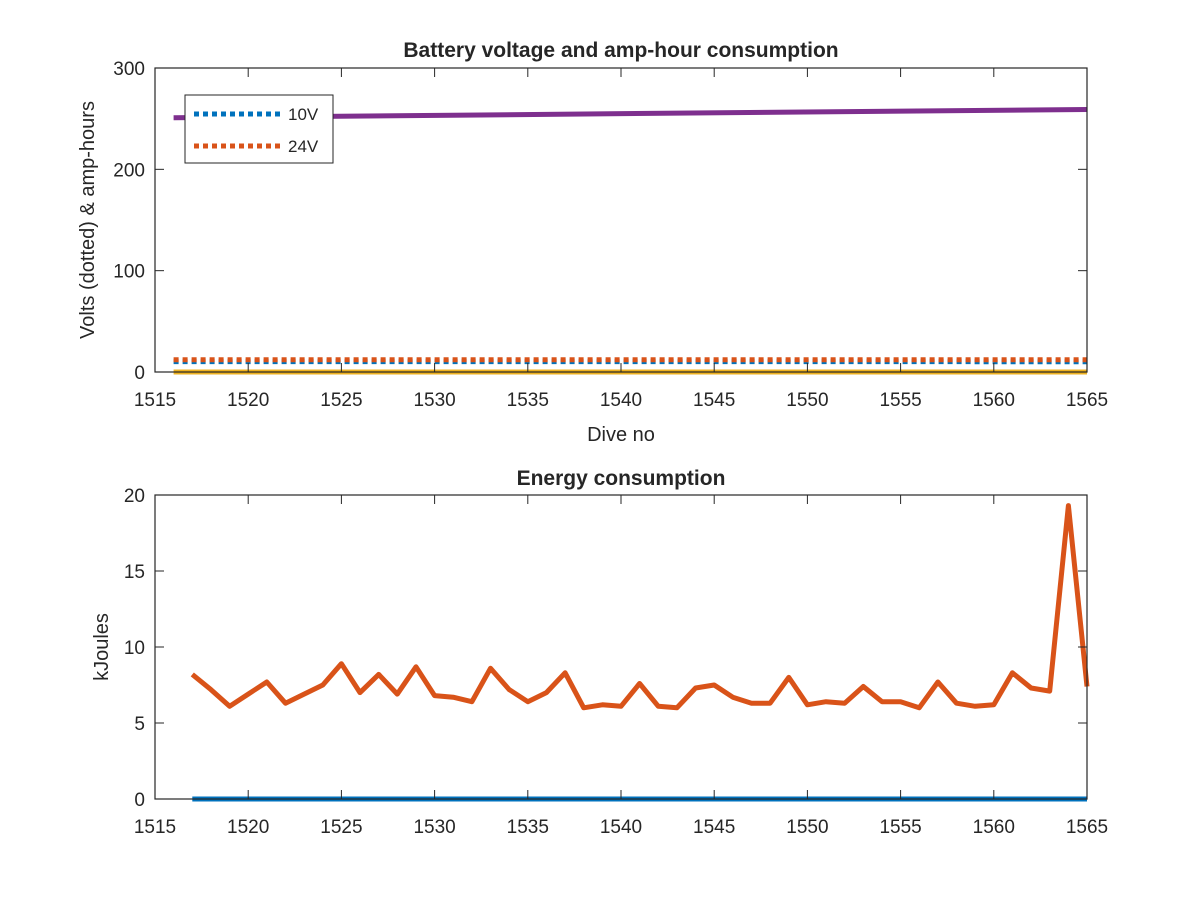 Image resolution: width=1200 pixels, height=900 pixels. Describe the element at coordinates (139, 724) in the screenshot. I see `y-tick-label: 5` at that location.